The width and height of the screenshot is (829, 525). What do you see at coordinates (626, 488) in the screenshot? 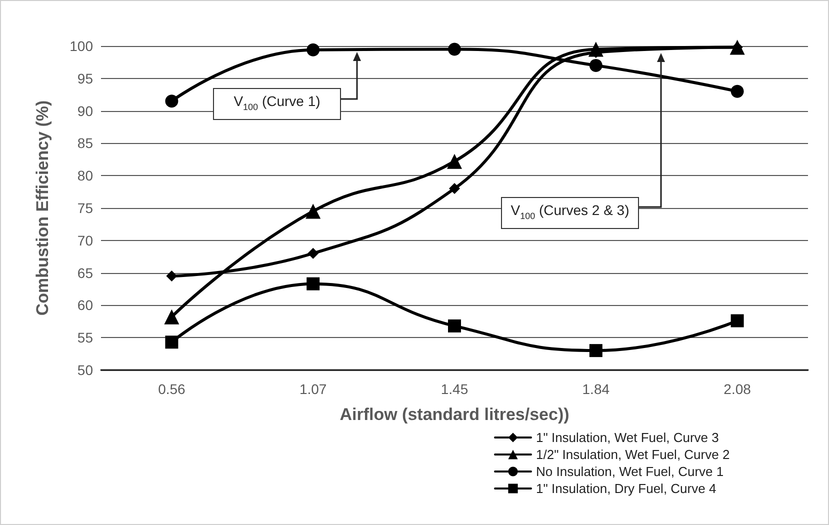
I see `legend-label: 1" Insulation, Dry Fuel, Curve 4` at bounding box center [626, 488].